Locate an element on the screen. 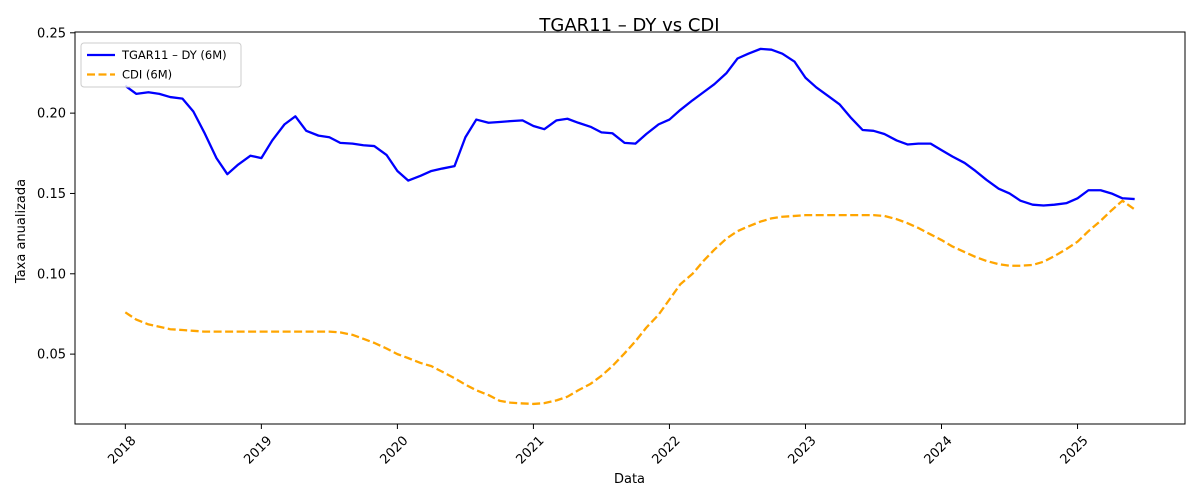 This screenshot has width=1200, height=500. chart-title: TGAR11 – DY vs CDI is located at coordinates (628, 25).